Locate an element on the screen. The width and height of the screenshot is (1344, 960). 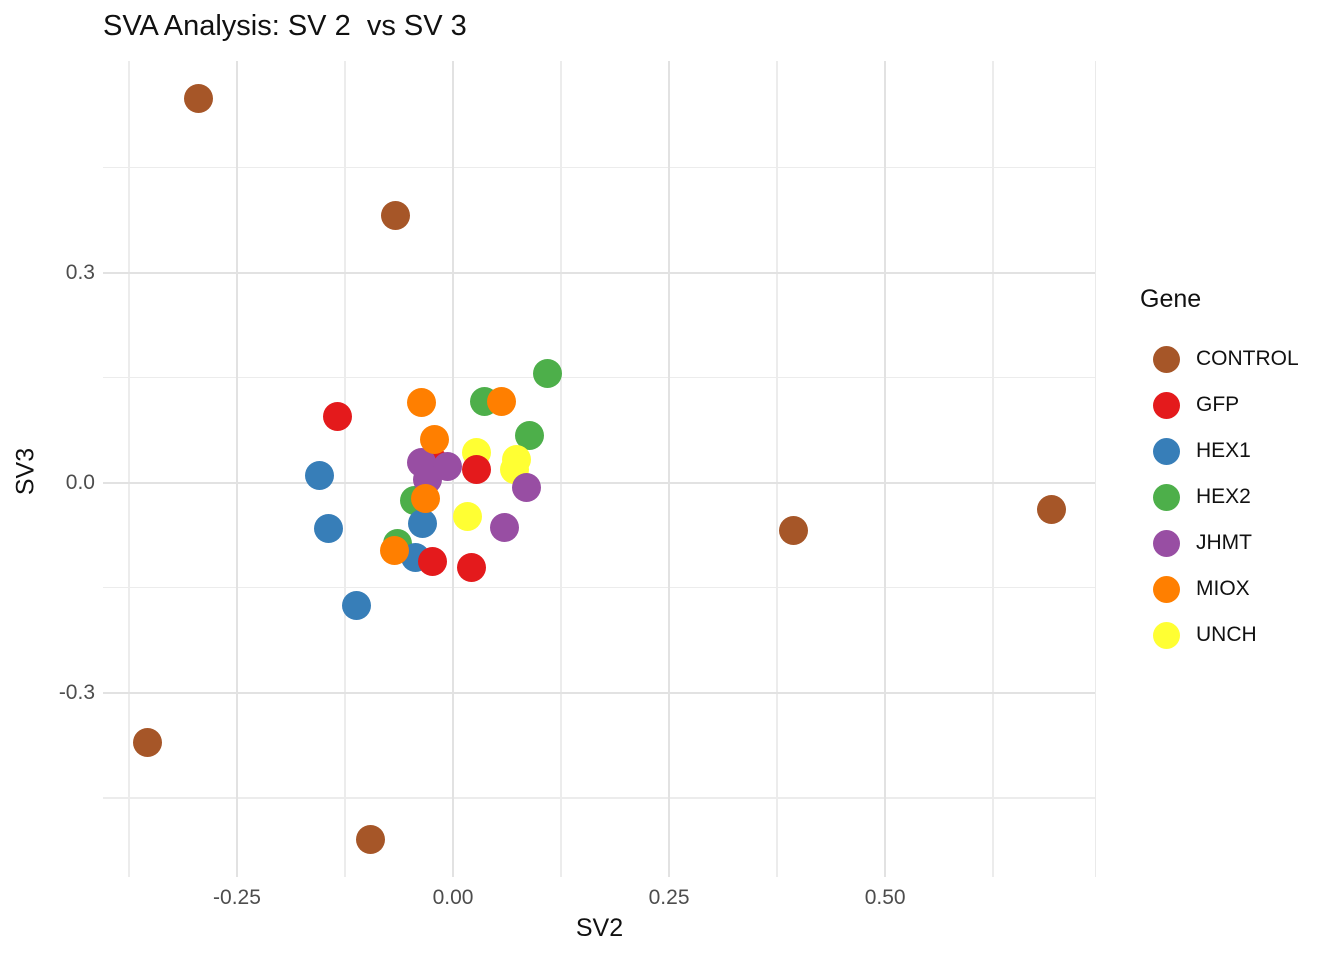
legend-item-miox: MIOX is located at coordinates (1240, 589).